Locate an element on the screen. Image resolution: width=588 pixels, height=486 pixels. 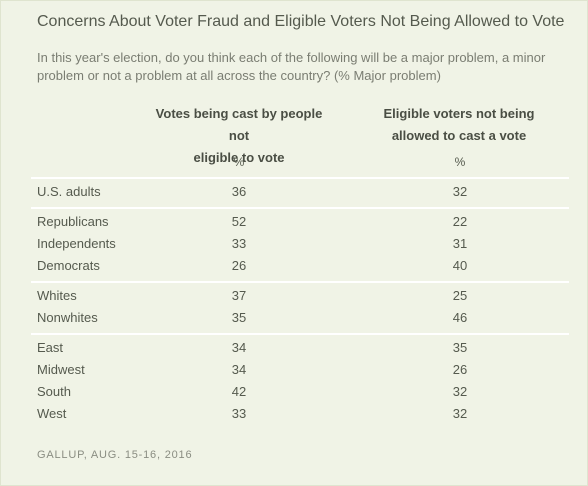
value-ineligible-votes: 42 is located at coordinates (239, 391).